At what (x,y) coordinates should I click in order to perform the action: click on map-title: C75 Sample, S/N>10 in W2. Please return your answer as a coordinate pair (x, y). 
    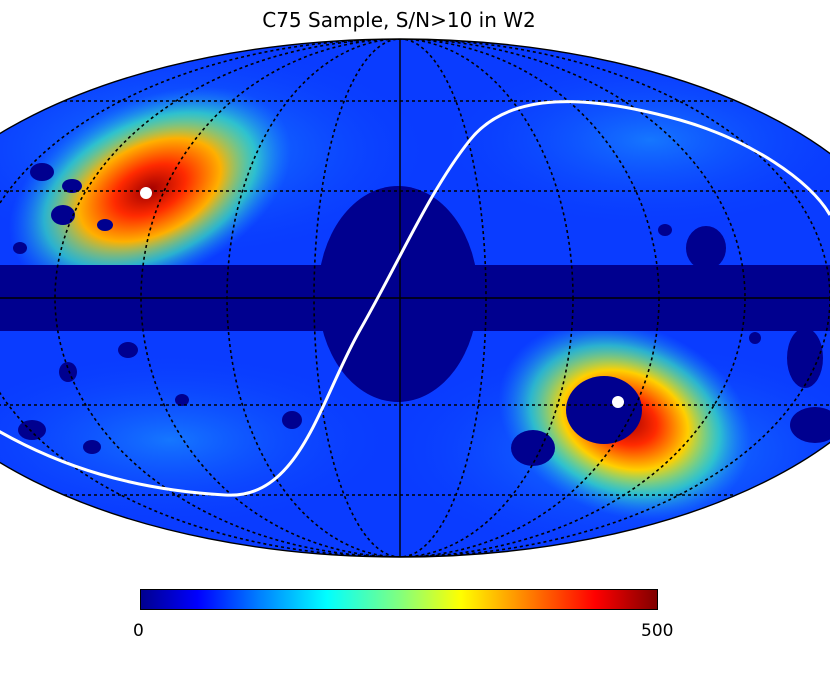
    Looking at the image, I should click on (399, 20).